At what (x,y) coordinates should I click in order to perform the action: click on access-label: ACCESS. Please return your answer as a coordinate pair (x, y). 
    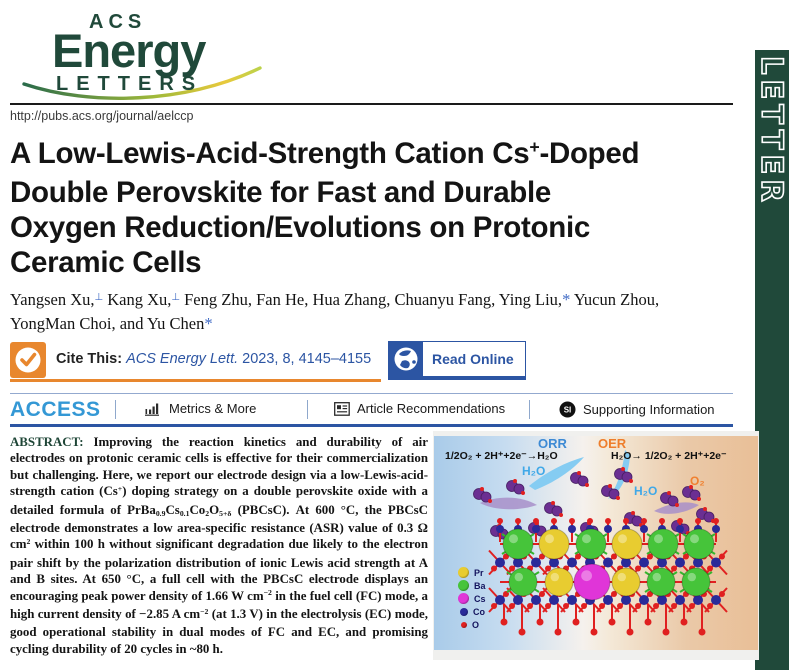
    Looking at the image, I should click on (55, 409).